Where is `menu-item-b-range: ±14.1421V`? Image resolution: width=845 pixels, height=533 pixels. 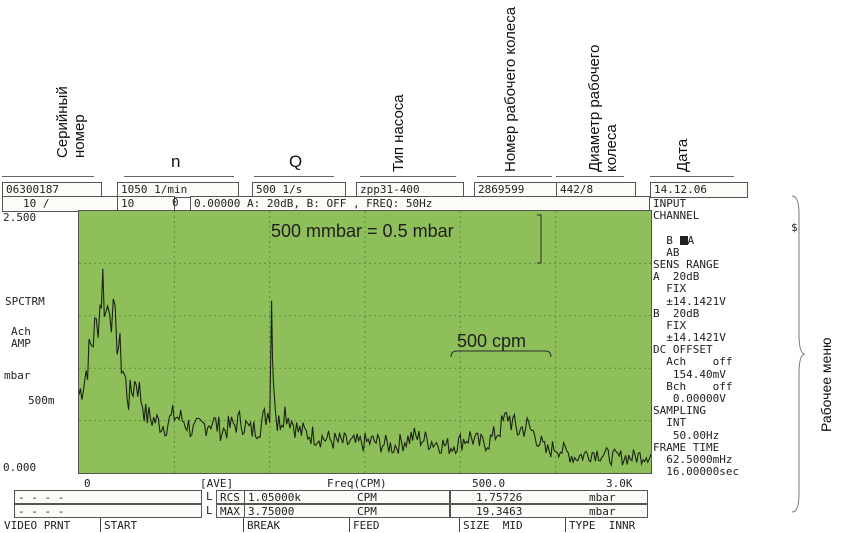 menu-item-b-range: ±14.1421V is located at coordinates (689, 338).